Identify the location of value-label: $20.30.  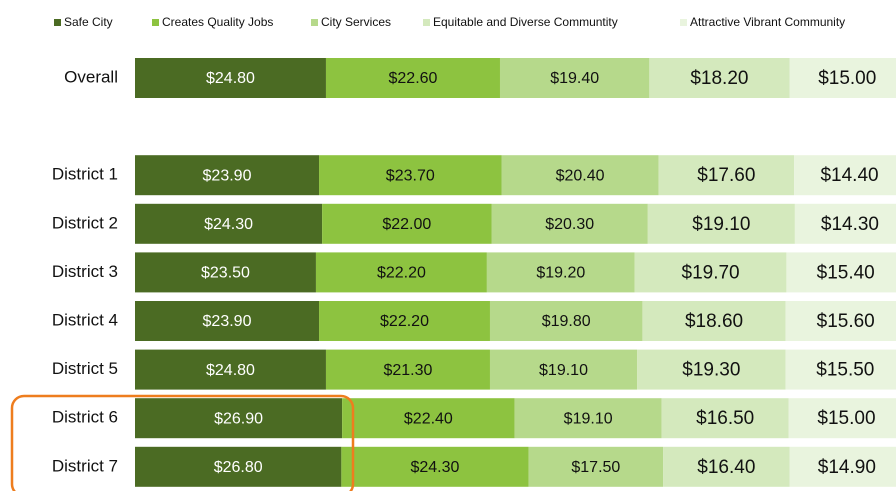
(569, 224).